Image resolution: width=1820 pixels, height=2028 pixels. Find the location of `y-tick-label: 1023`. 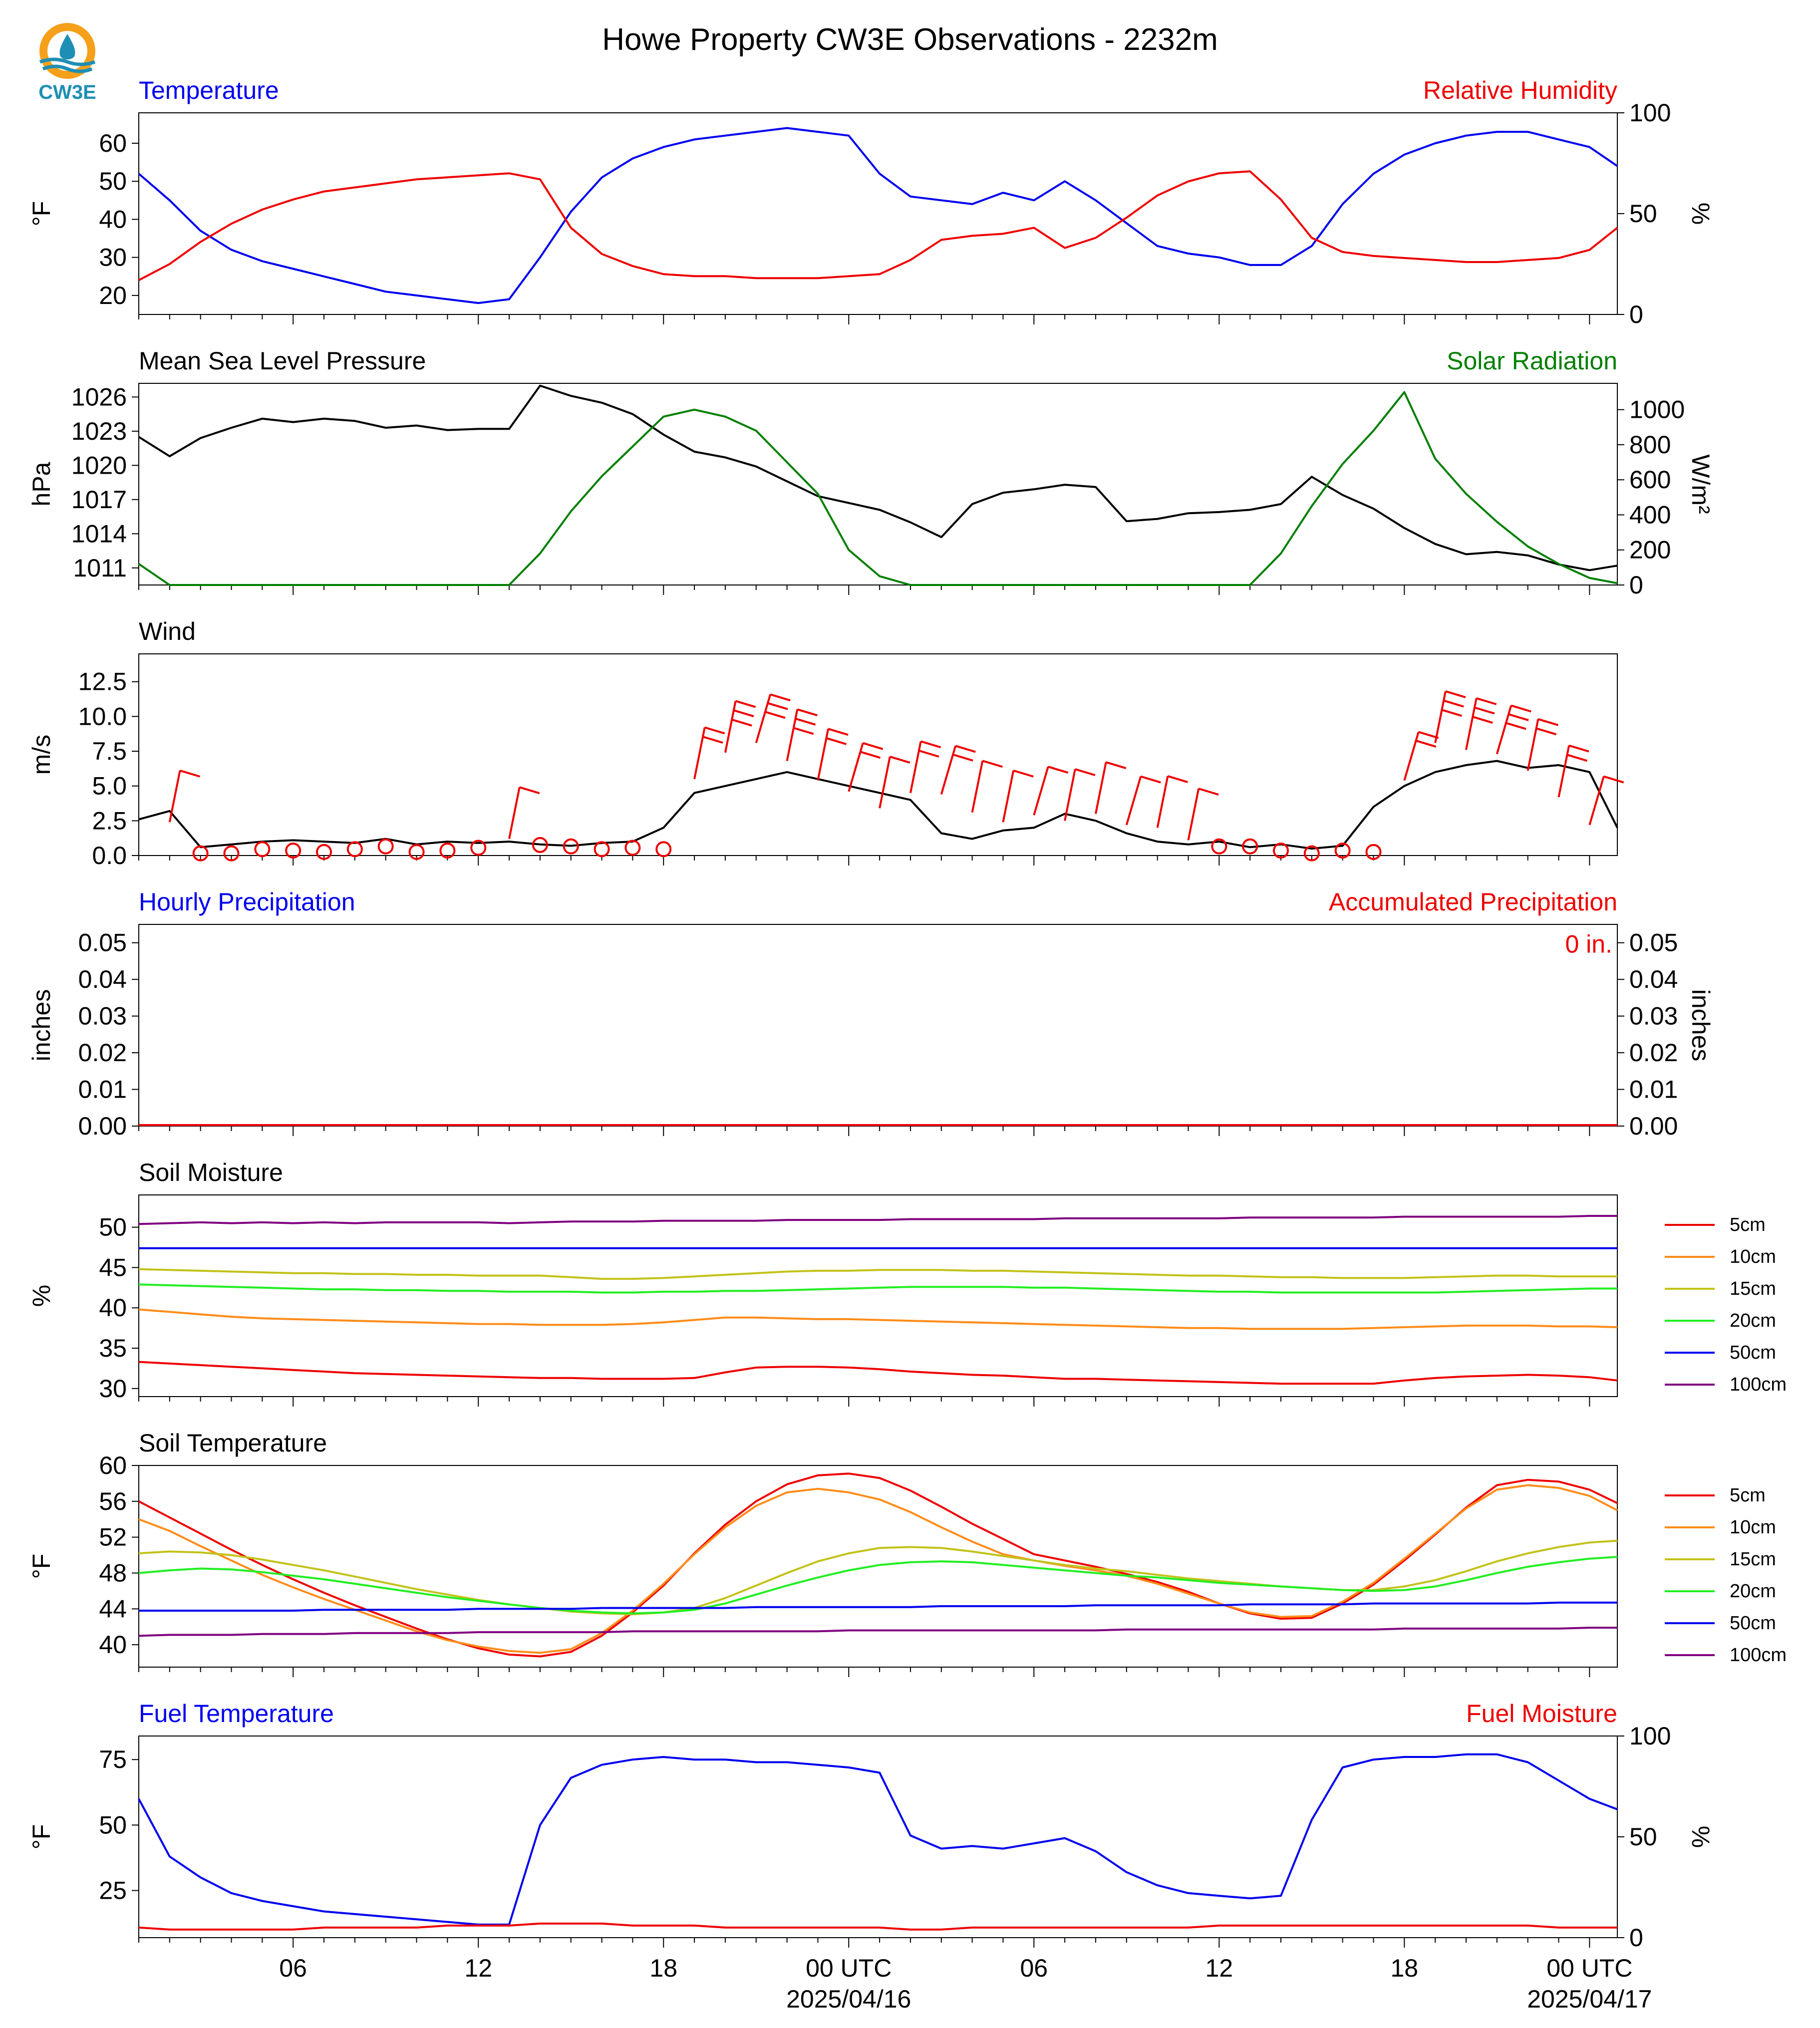

y-tick-label: 1023 is located at coordinates (99, 431).